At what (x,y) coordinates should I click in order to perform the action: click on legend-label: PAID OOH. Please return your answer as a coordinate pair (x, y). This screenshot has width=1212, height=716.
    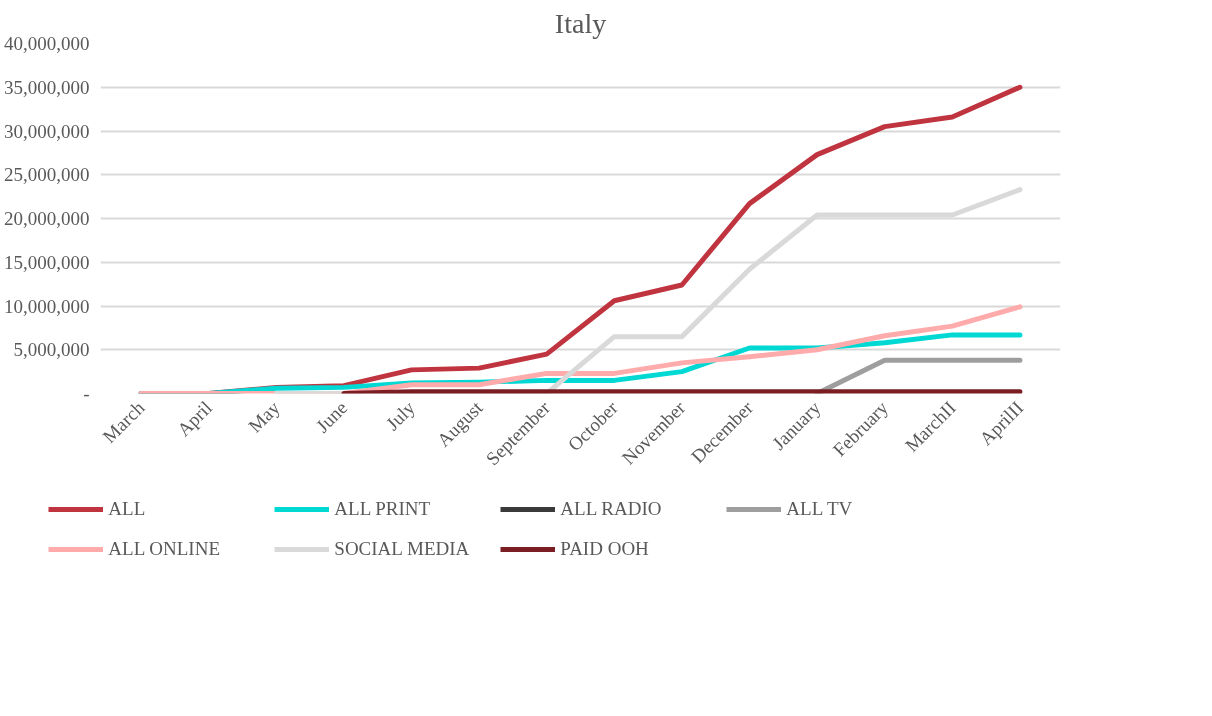
    Looking at the image, I should click on (605, 549).